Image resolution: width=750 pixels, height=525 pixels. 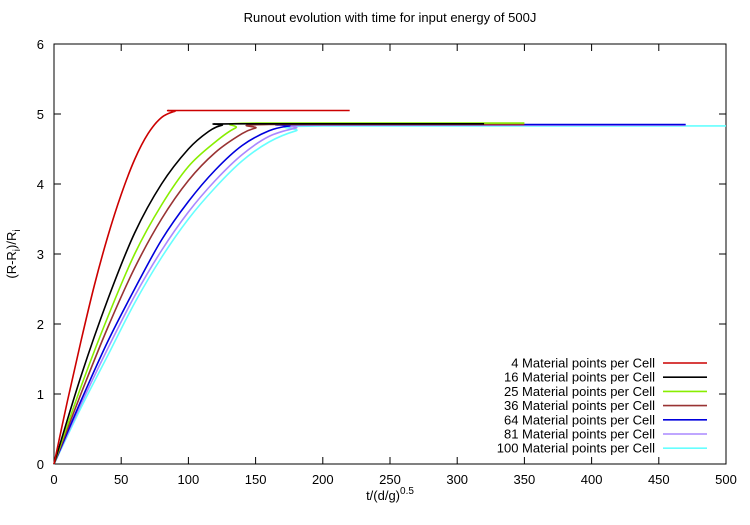 What do you see at coordinates (579, 434) in the screenshot?
I see `legend-label-6: 81 Material points per Cell` at bounding box center [579, 434].